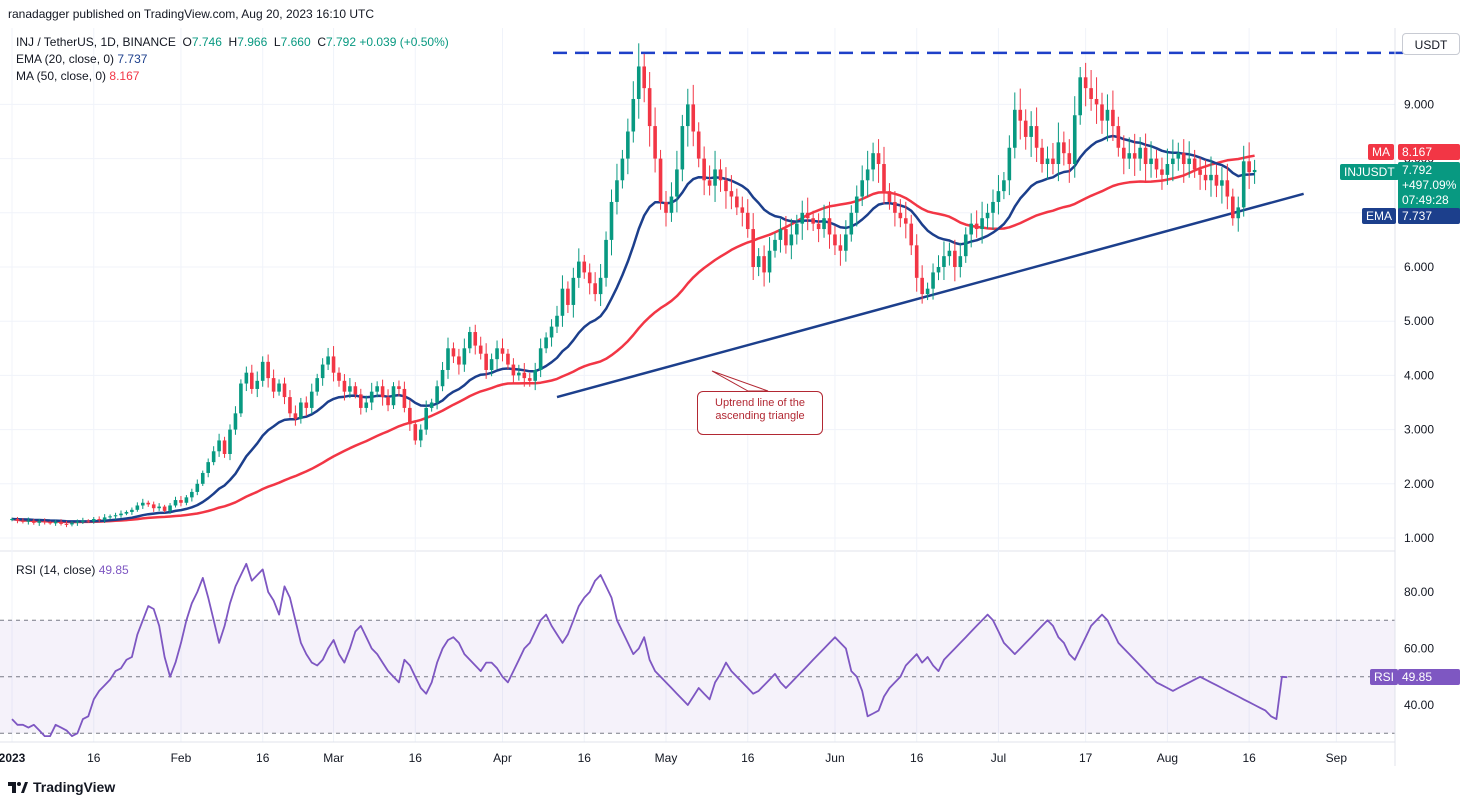 The image size is (1474, 806). What do you see at coordinates (232, 76) in the screenshot?
I see `ma-legend-row: MA (50, close, 0) 8.167` at bounding box center [232, 76].